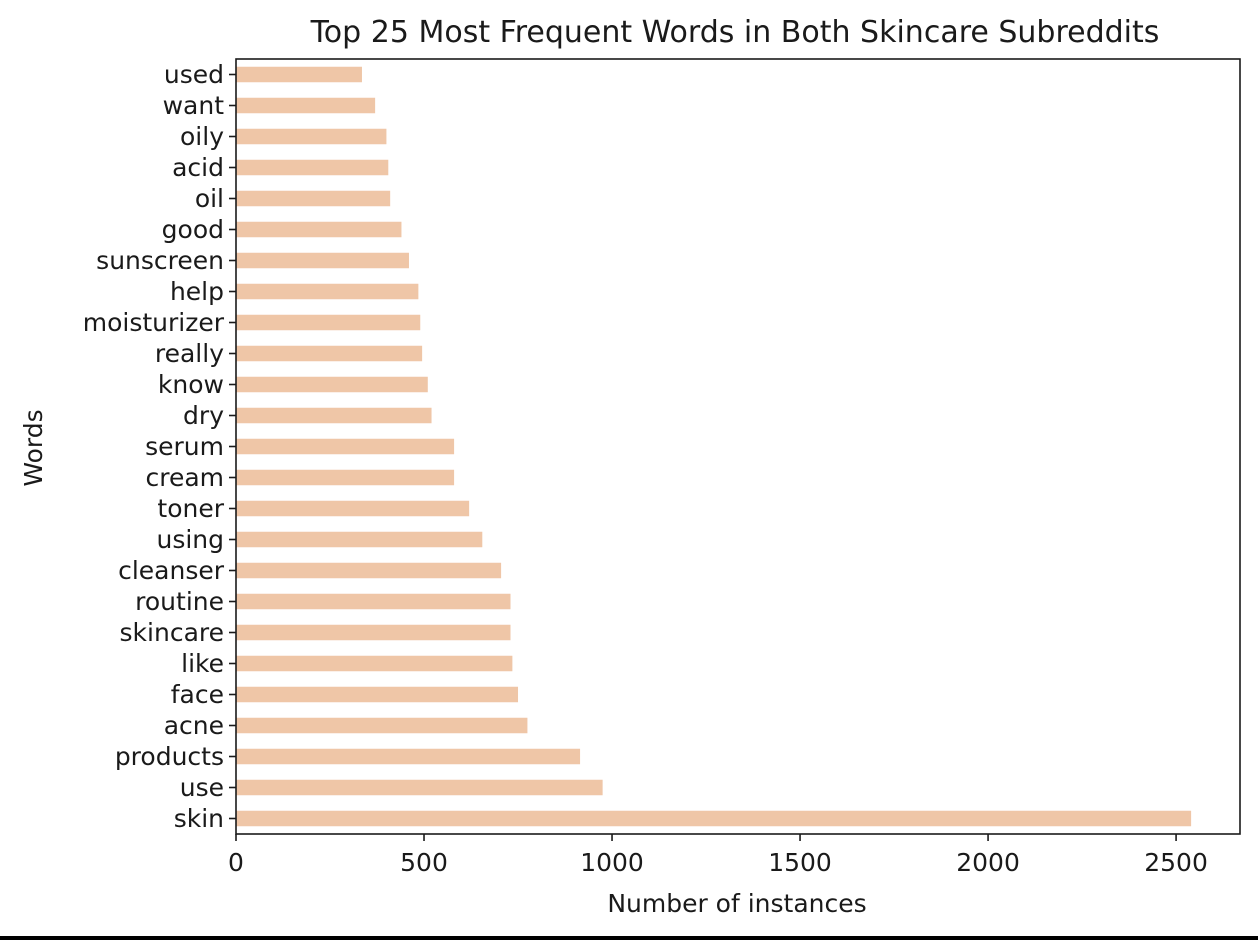  What do you see at coordinates (988, 862) in the screenshot?
I see `x-tick-label: 2000` at bounding box center [988, 862].